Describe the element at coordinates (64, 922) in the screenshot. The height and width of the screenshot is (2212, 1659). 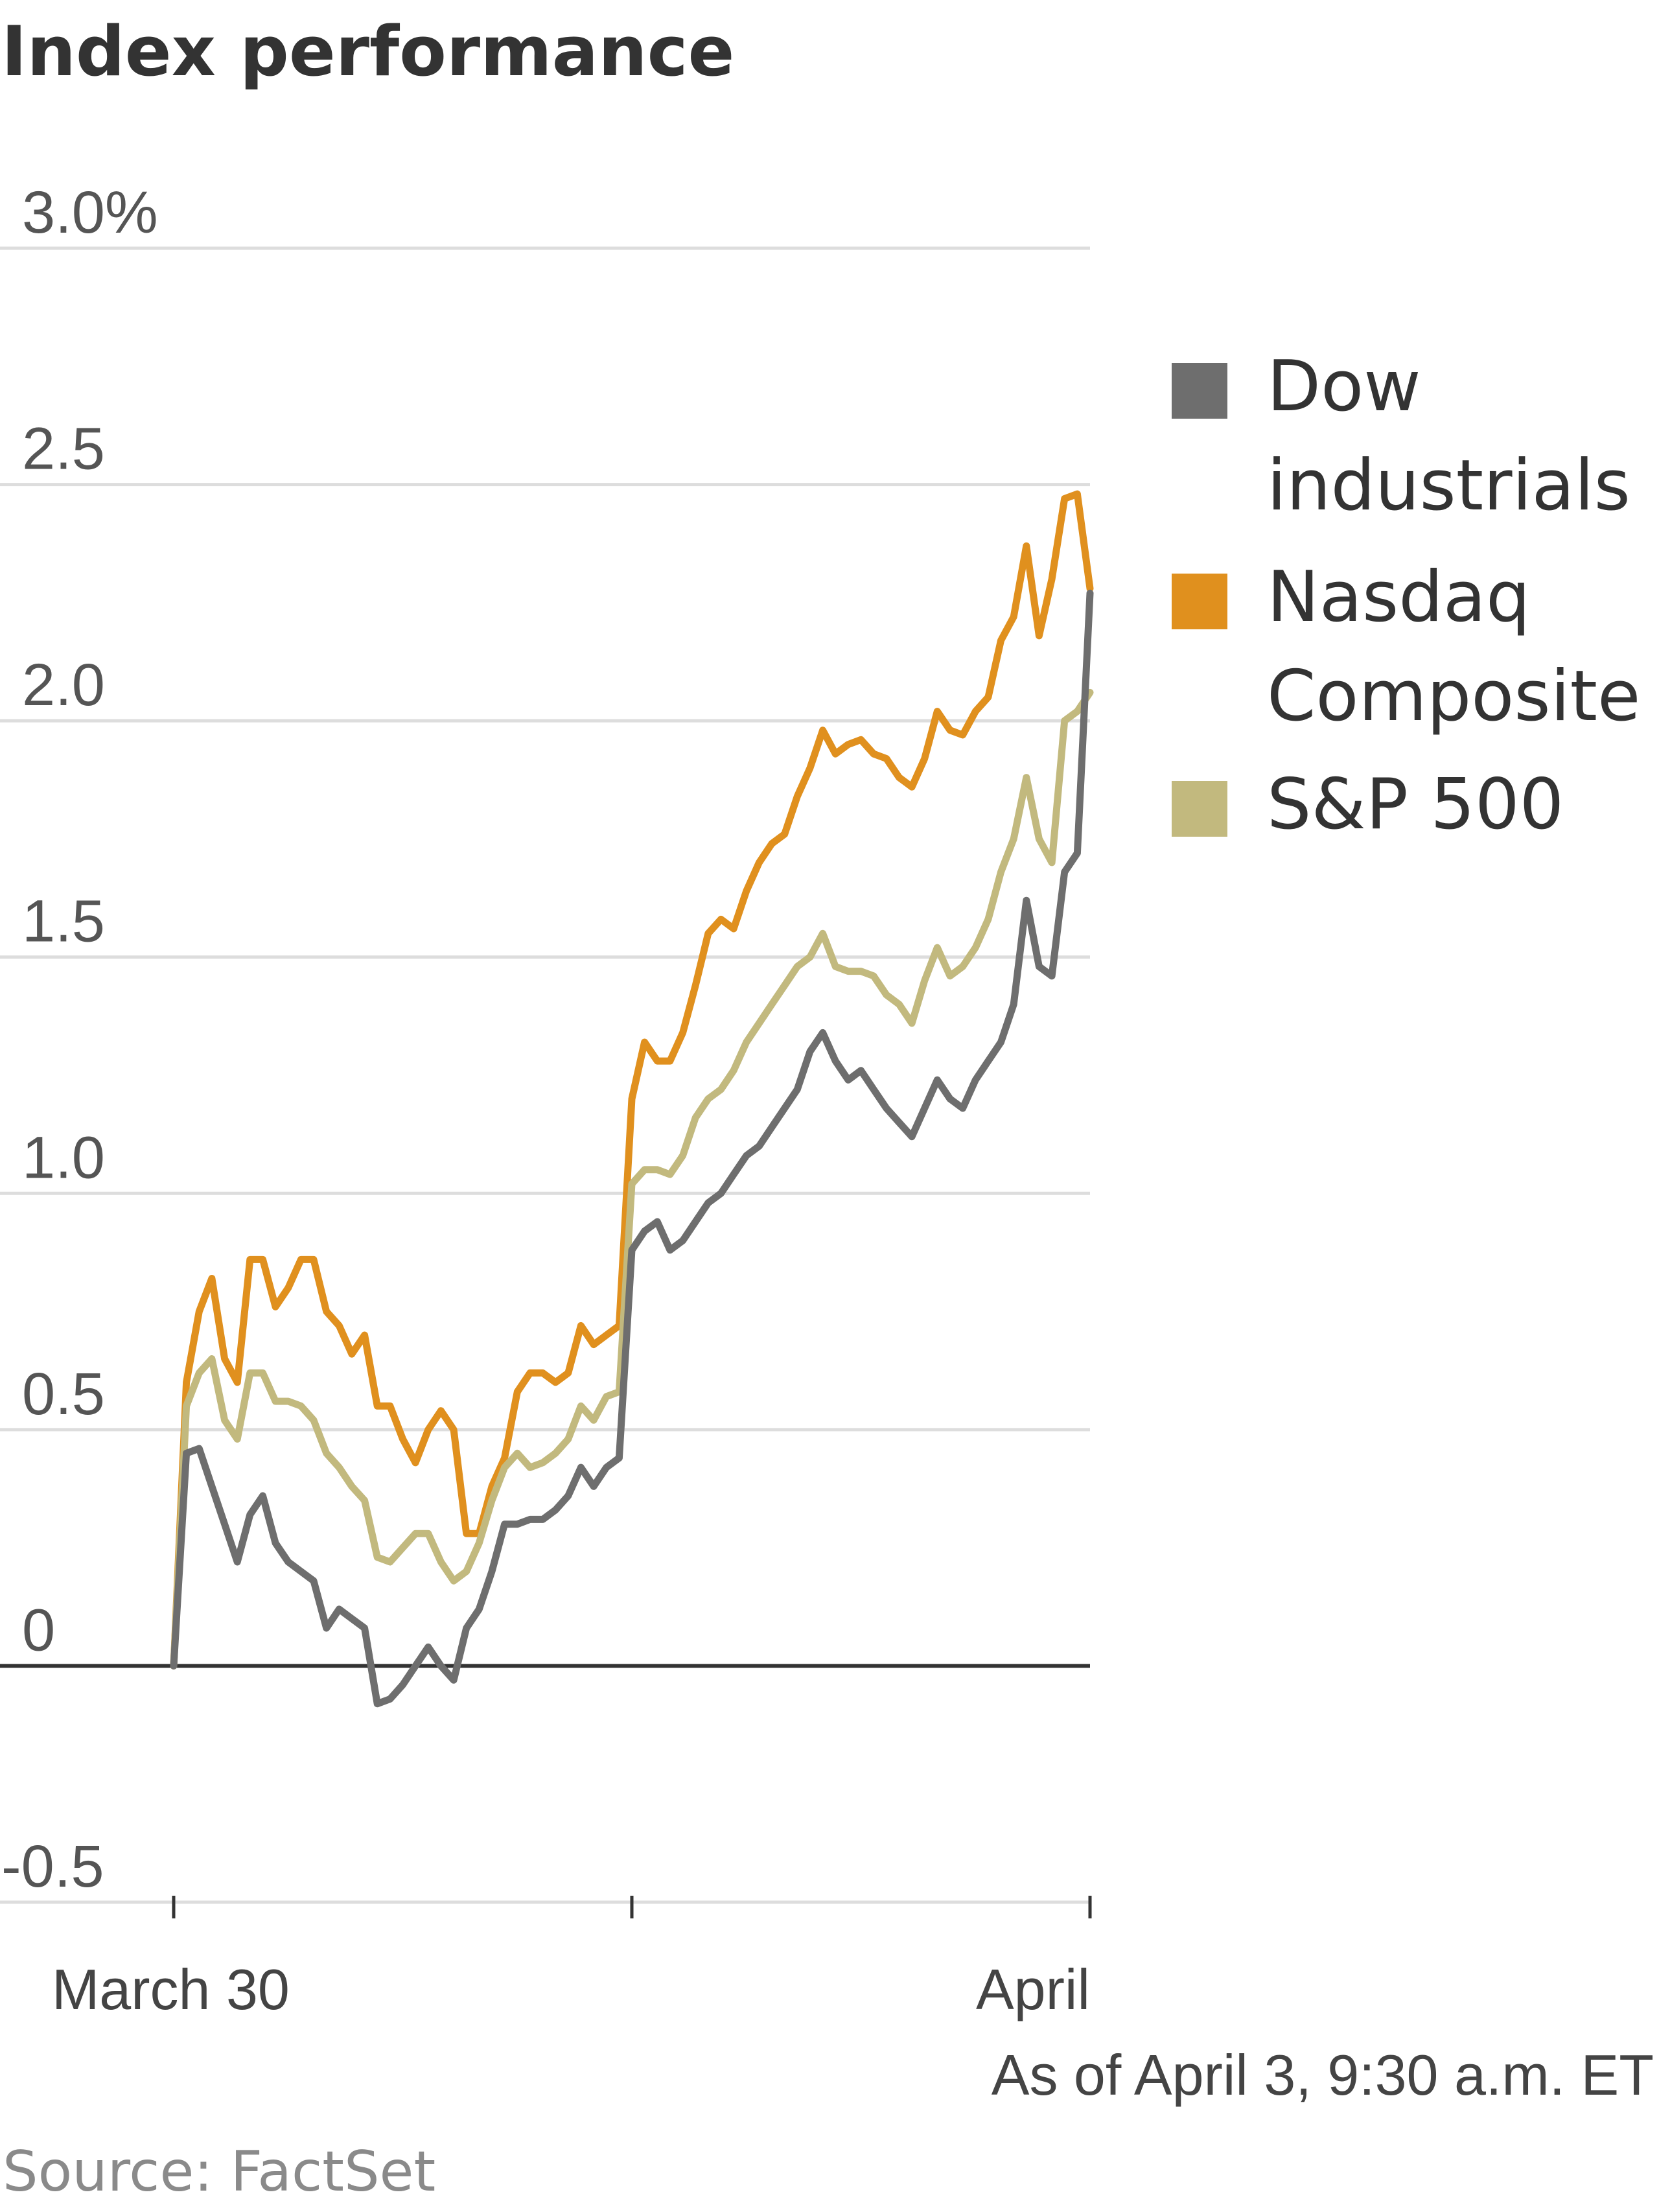
I see `y-tick-label: 1.5` at that location.